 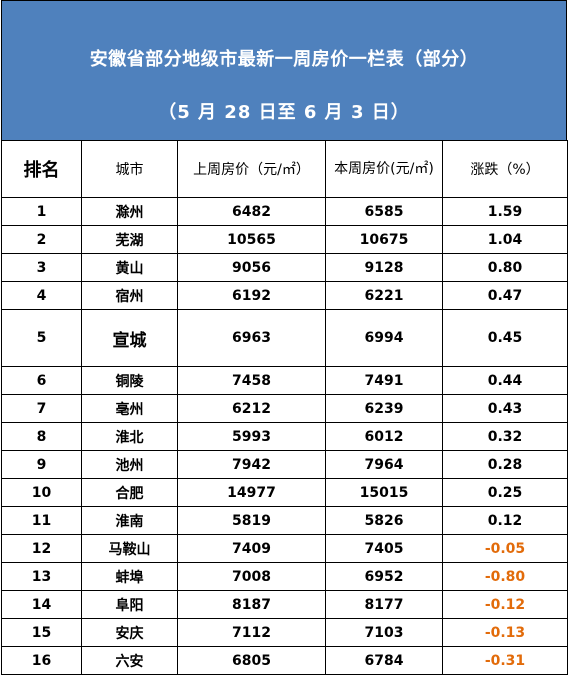 I want to click on cell-city: 合肥, so click(x=129, y=492).